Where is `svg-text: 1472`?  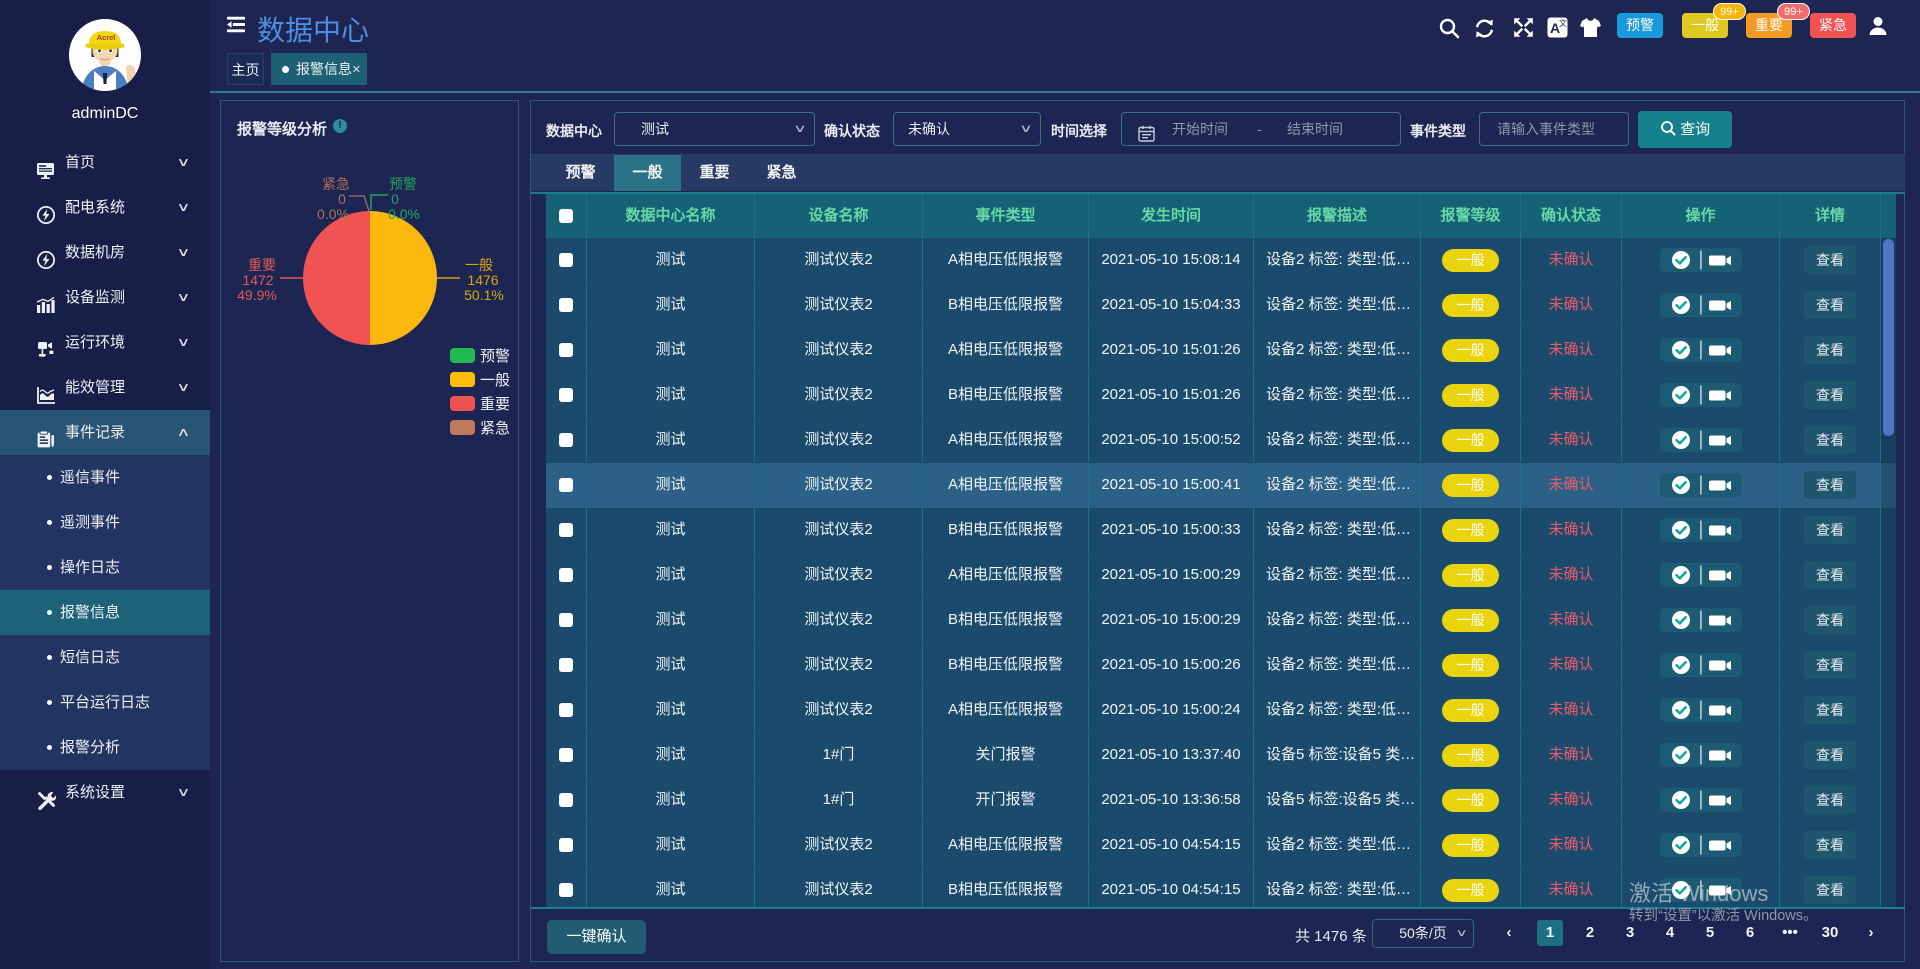
svg-text: 1472 is located at coordinates (257, 280).